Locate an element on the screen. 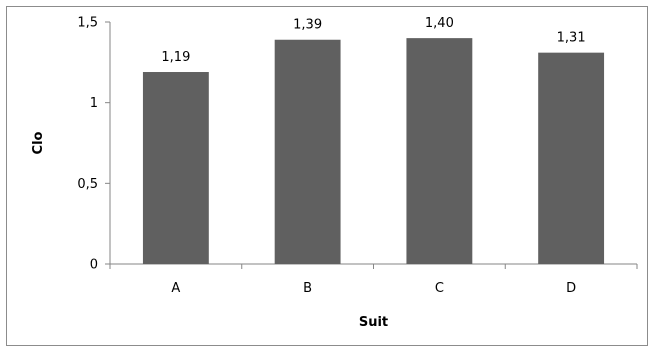 Image resolution: width=655 pixels, height=354 pixels. data-label: 1,39 is located at coordinates (307, 25).